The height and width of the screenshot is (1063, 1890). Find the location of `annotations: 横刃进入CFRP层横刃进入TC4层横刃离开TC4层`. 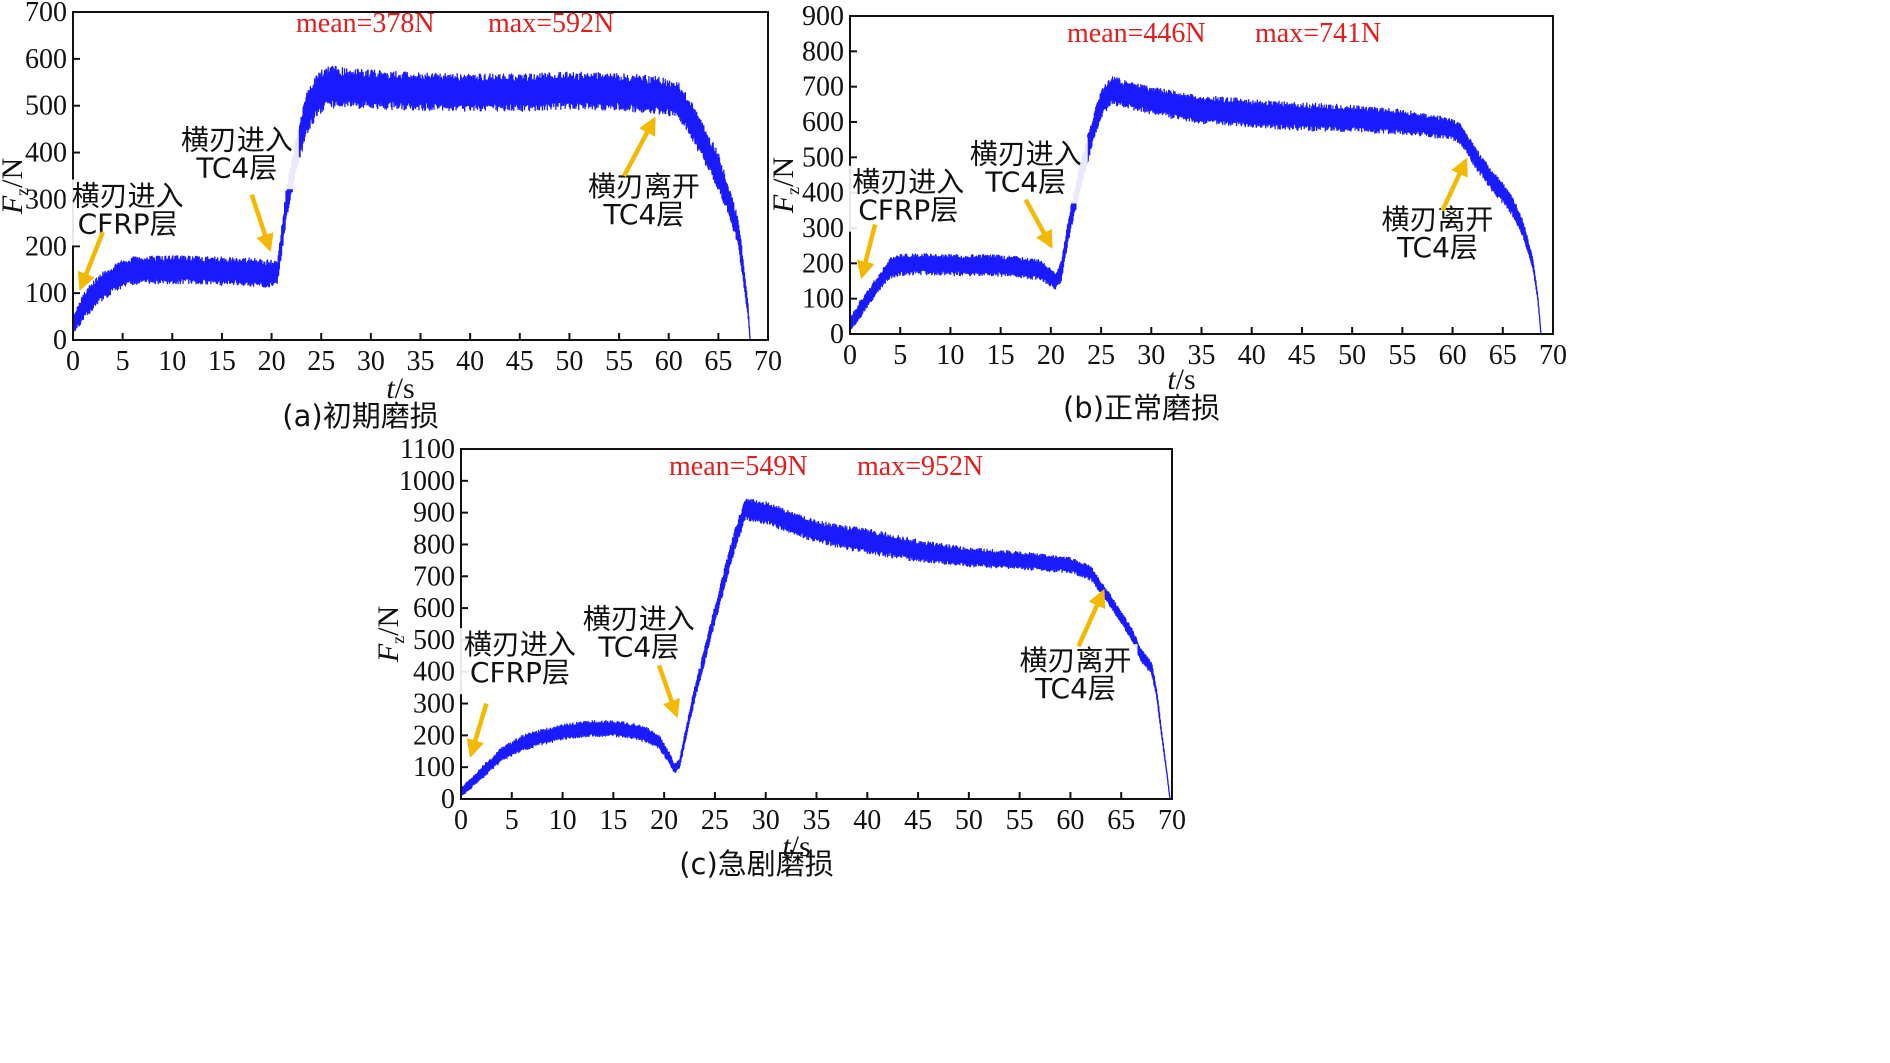

annotations: 横刃进入CFRP层横刃进入TC4层横刃离开TC4层 is located at coordinates (797, 673).